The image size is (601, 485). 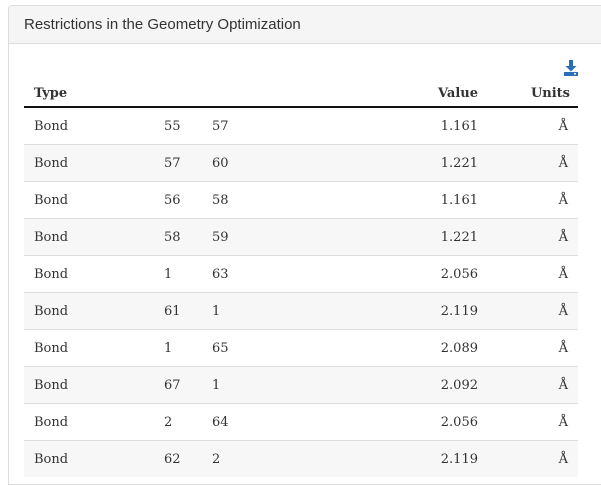 What do you see at coordinates (178, 163) in the screenshot?
I see `cell-atom1: 57` at bounding box center [178, 163].